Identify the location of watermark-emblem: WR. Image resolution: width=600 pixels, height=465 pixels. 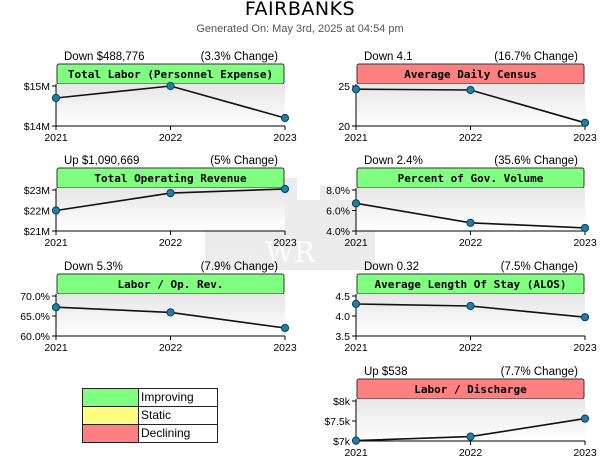
(290, 224).